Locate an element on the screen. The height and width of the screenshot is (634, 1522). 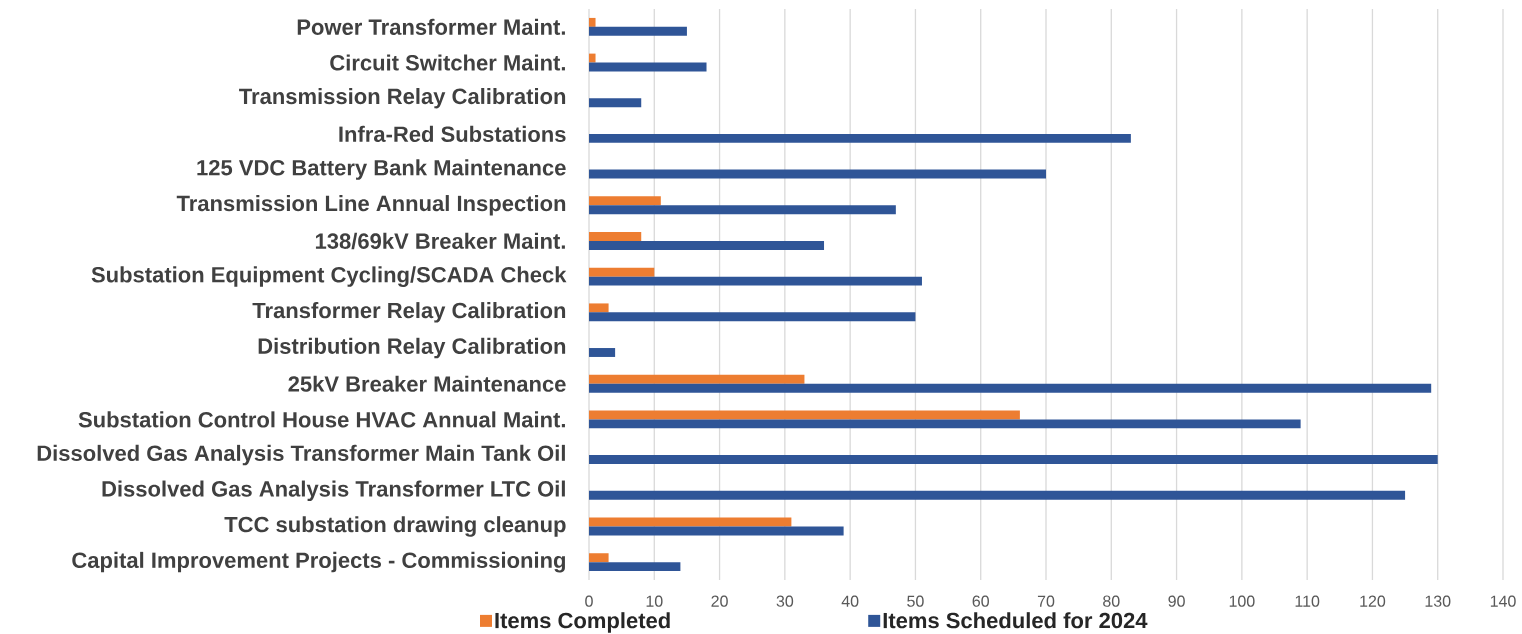
y-tick-label: Transmission Line Annual Inspection is located at coordinates (371, 205).